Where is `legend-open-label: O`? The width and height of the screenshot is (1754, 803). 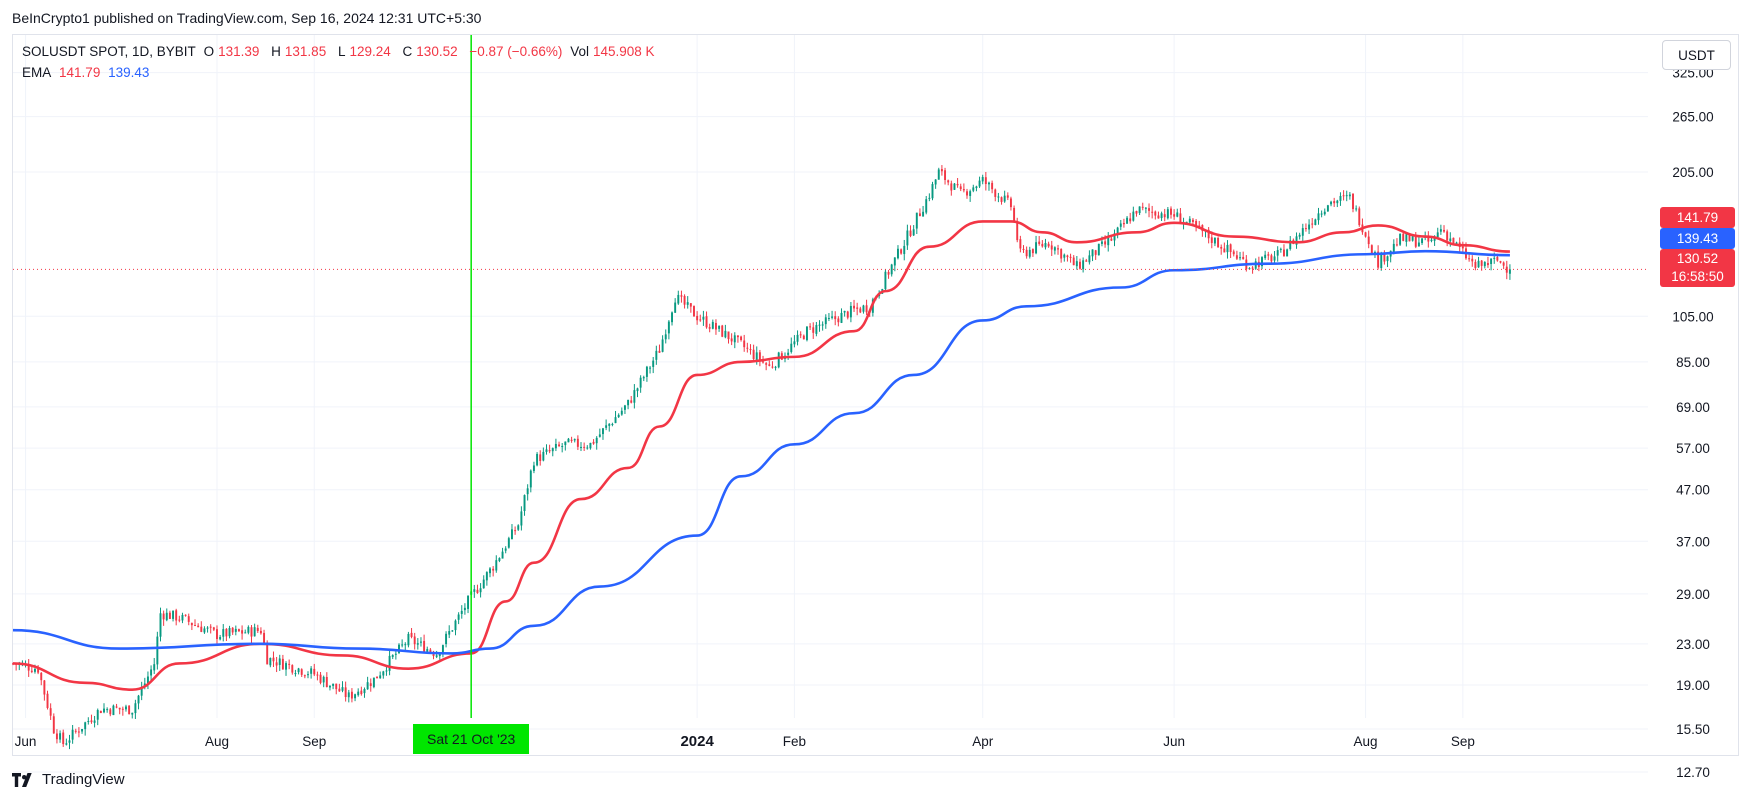 legend-open-label: O is located at coordinates (209, 51).